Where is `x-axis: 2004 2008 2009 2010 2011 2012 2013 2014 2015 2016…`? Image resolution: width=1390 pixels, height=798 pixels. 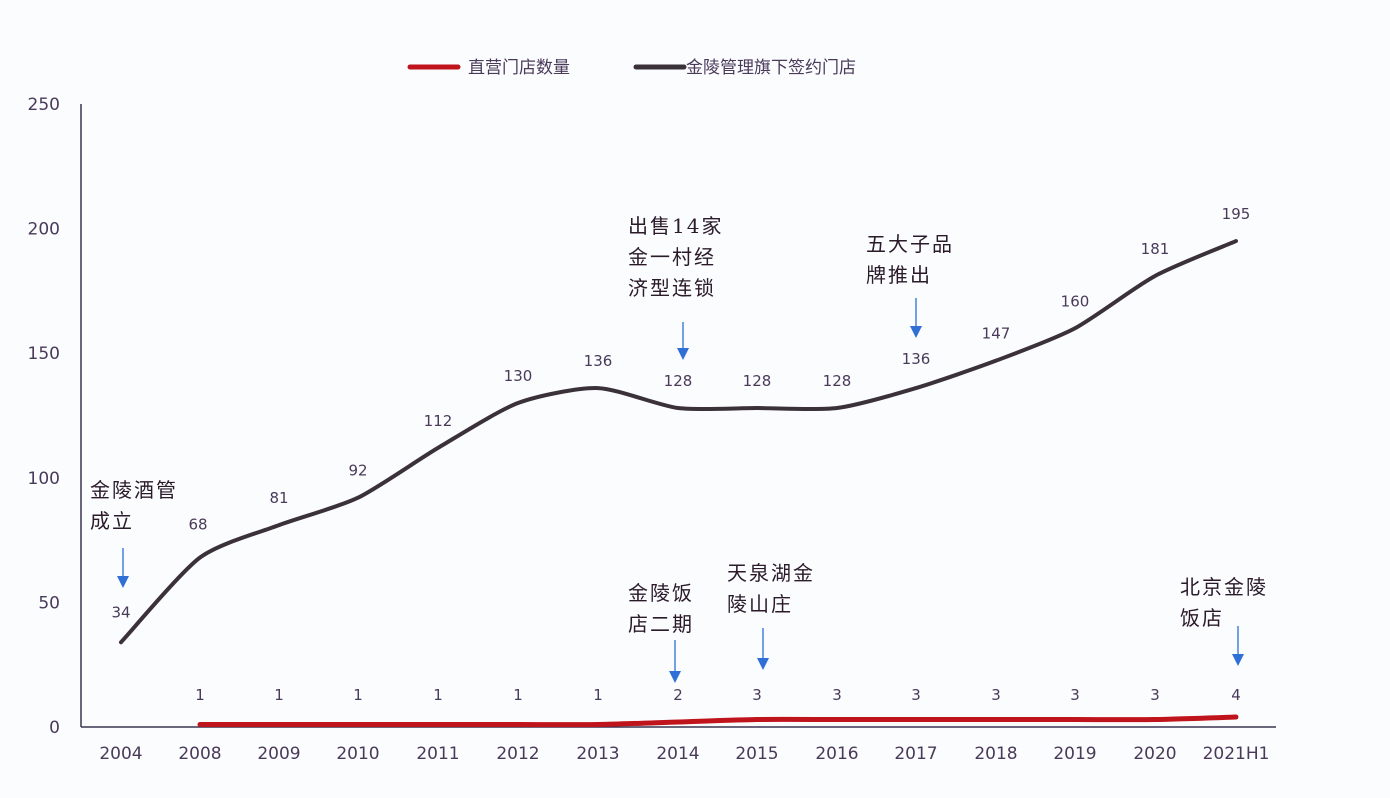 x-axis: 2004 2008 2009 2010 2011 2012 2013 2014 2015 2016… is located at coordinates (678, 745).